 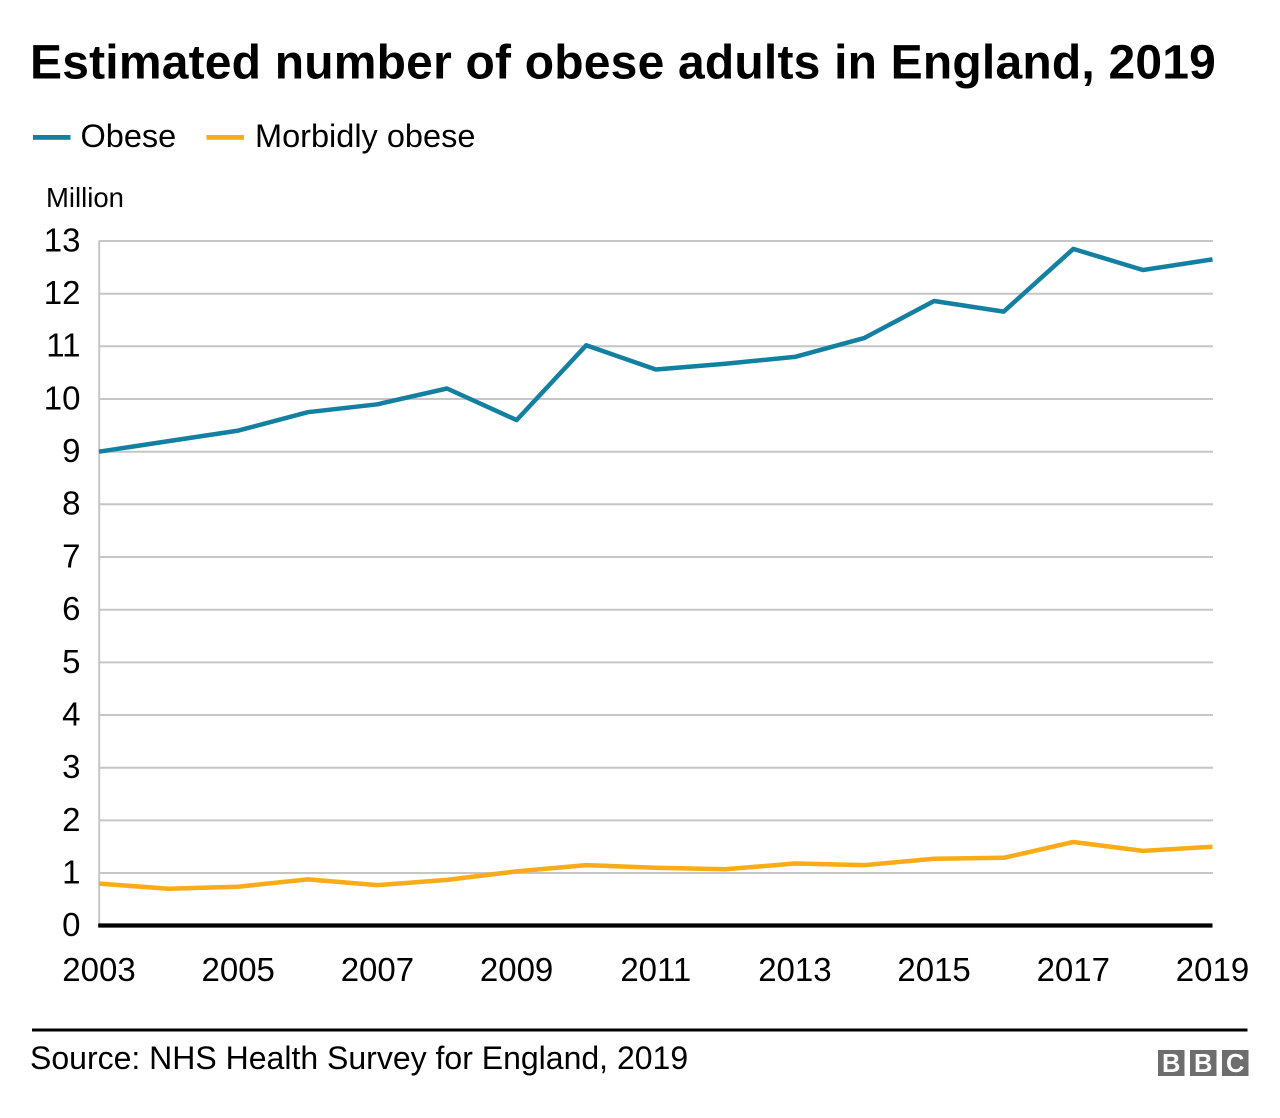 I want to click on svg-text: 13, so click(x=62, y=239).